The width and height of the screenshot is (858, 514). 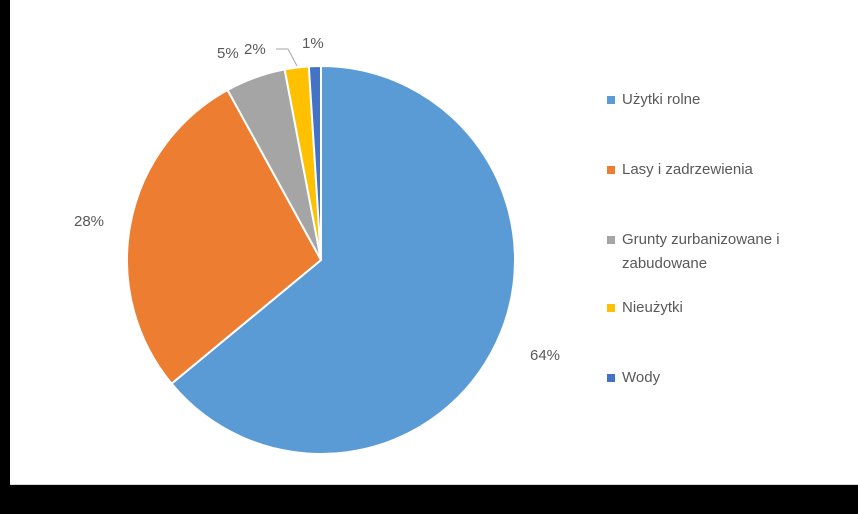 What do you see at coordinates (719, 308) in the screenshot?
I see `legend-item-nieuzytki: Nieużytki` at bounding box center [719, 308].